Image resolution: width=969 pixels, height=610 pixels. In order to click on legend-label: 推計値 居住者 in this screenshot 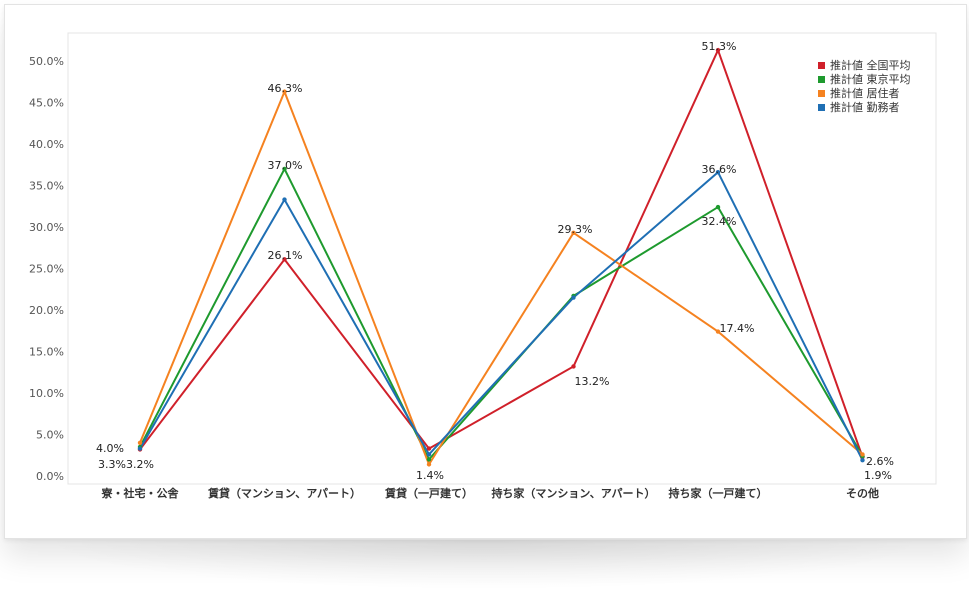, I will do `click(865, 93)`.